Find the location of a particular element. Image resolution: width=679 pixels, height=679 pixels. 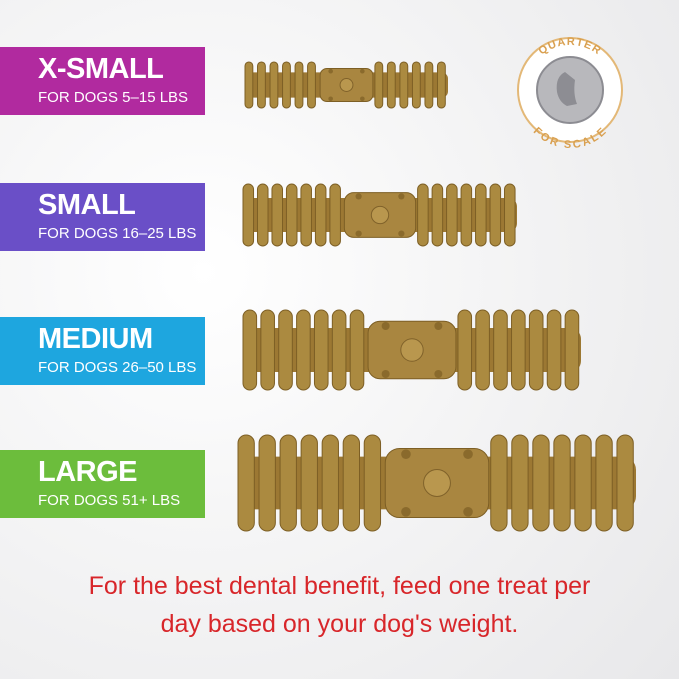

size-weight: FOR DOGS 5–15 LBS is located at coordinates (113, 97).